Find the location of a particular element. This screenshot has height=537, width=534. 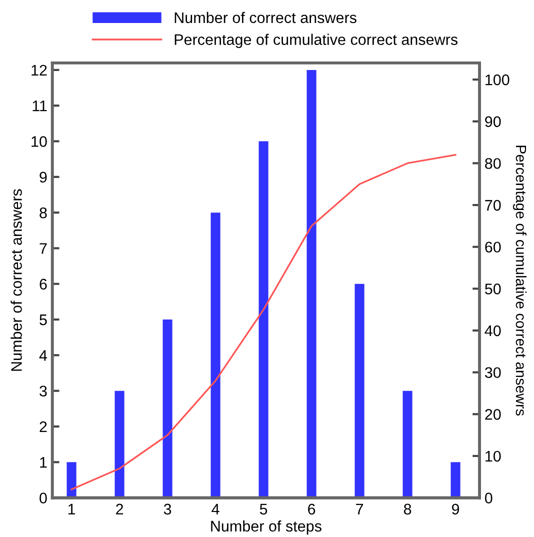

x-tick-label: 8 is located at coordinates (408, 509).